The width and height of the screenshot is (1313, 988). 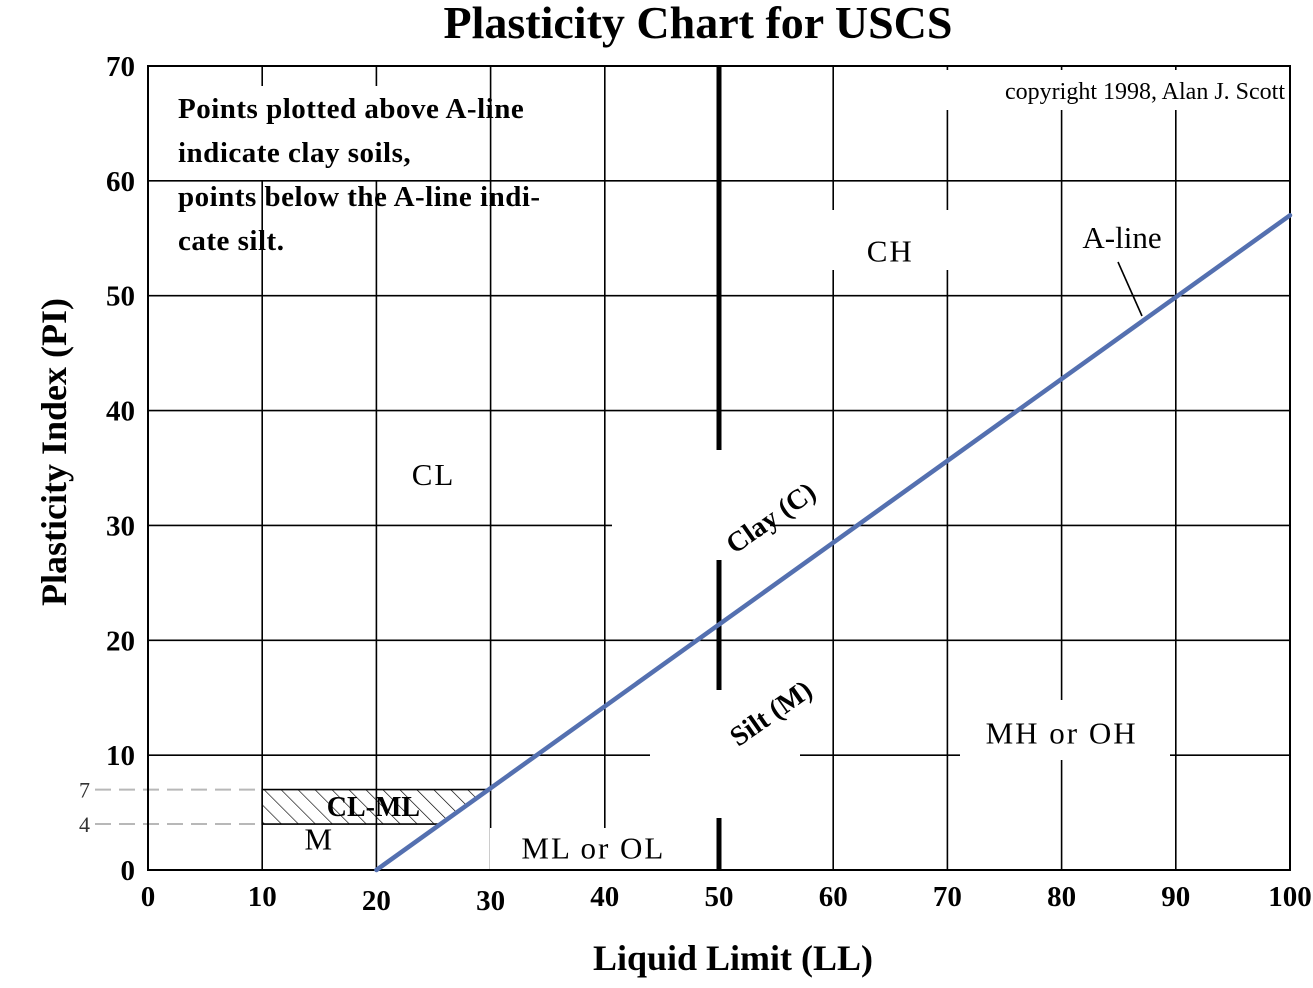 I want to click on zone-label: ML or OL, so click(x=593, y=848).